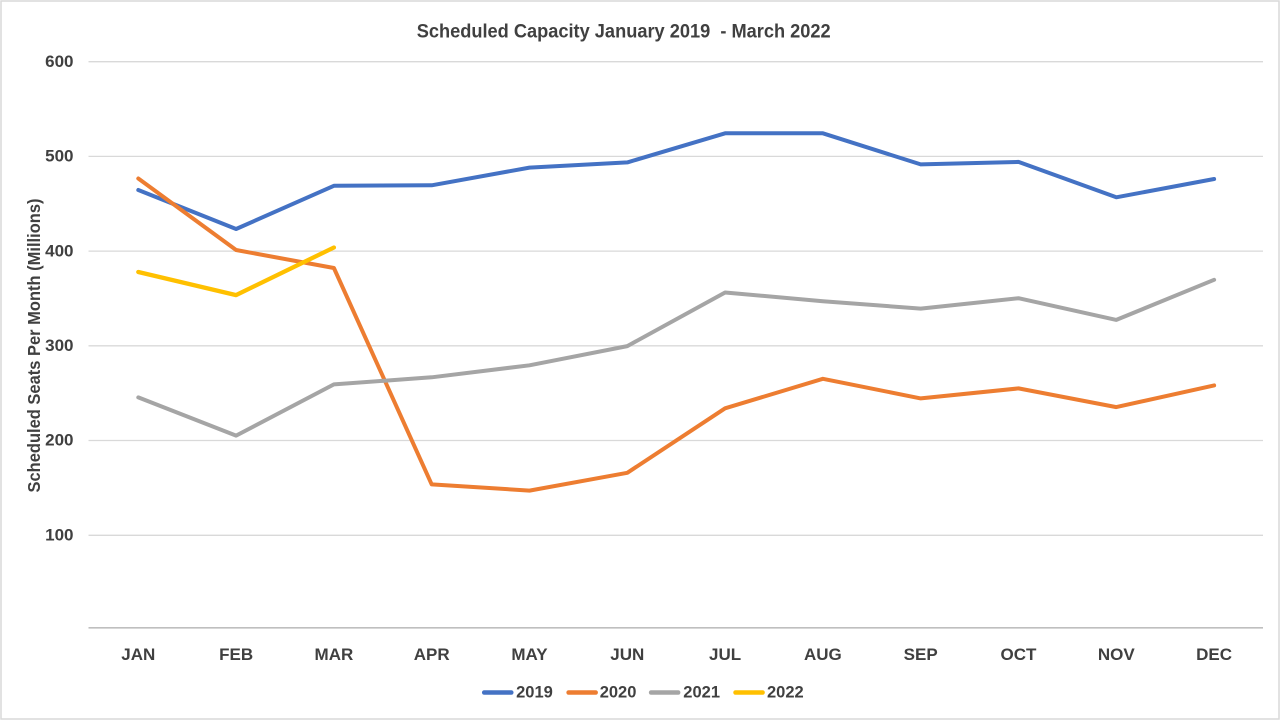 The image size is (1280, 720). Describe the element at coordinates (334, 654) in the screenshot. I see `svg-text: MAR` at that location.